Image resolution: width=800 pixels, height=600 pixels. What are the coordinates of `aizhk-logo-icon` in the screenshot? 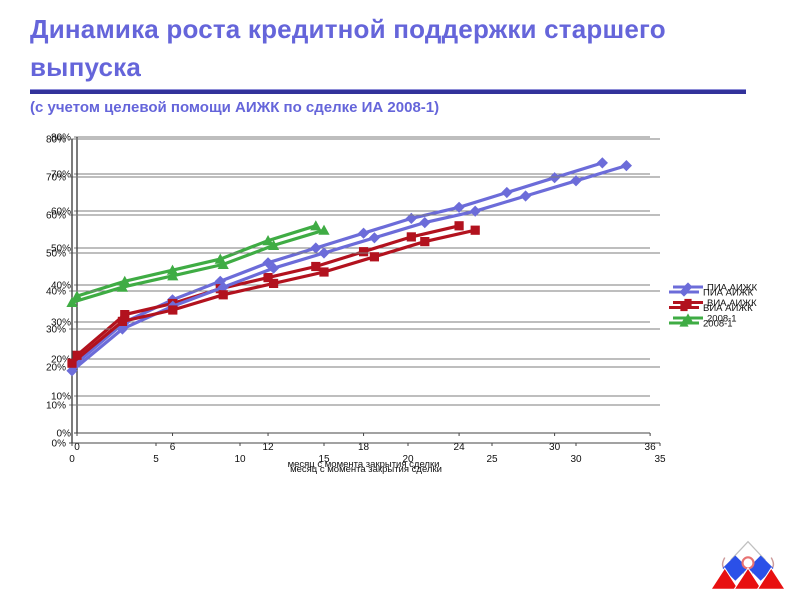 It's located at (748, 565).